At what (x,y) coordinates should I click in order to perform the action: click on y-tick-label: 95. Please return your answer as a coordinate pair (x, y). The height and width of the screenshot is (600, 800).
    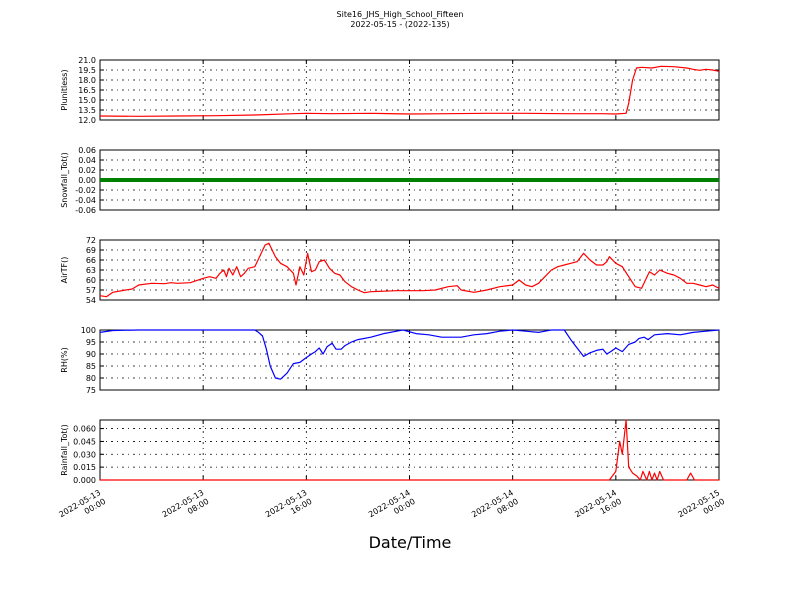
    Looking at the image, I should click on (91, 342).